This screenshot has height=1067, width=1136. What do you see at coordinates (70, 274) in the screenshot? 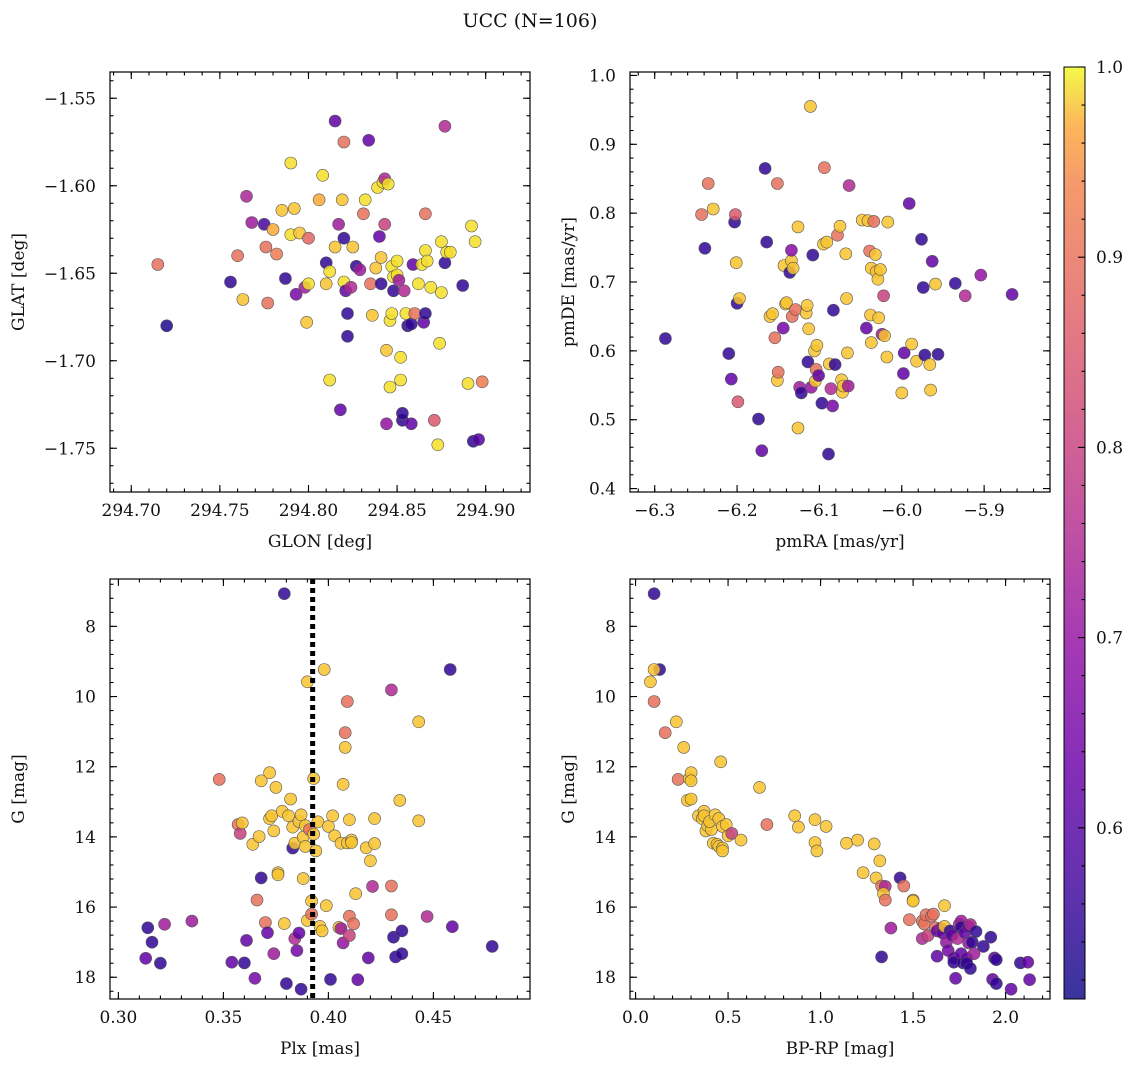
I see `y-tick-label: −1.65` at bounding box center [70, 274].